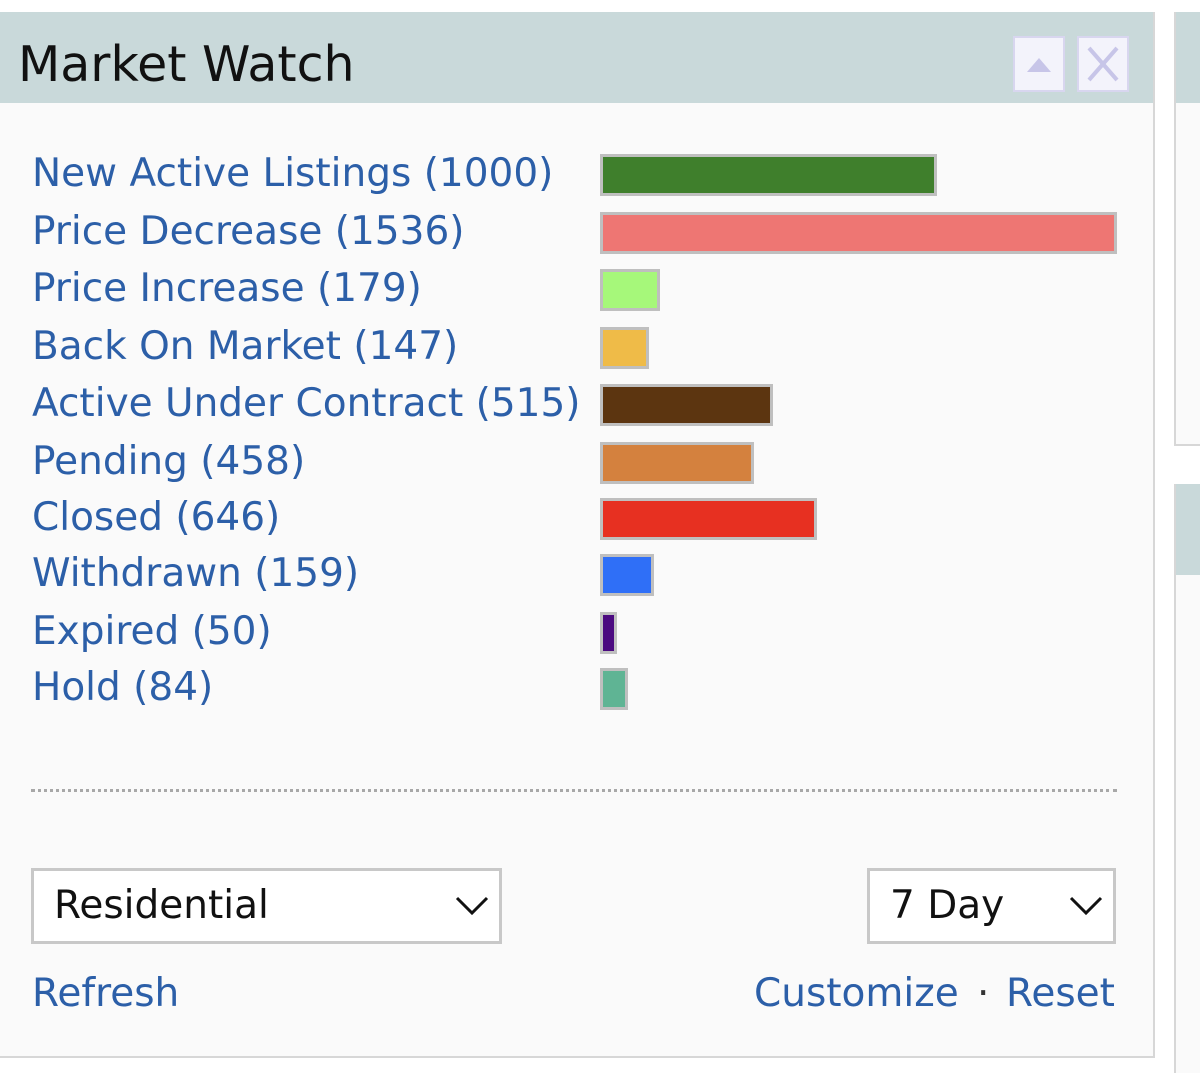 The height and width of the screenshot is (1073, 1200). I want to click on collapse-button, so click(1039, 64).